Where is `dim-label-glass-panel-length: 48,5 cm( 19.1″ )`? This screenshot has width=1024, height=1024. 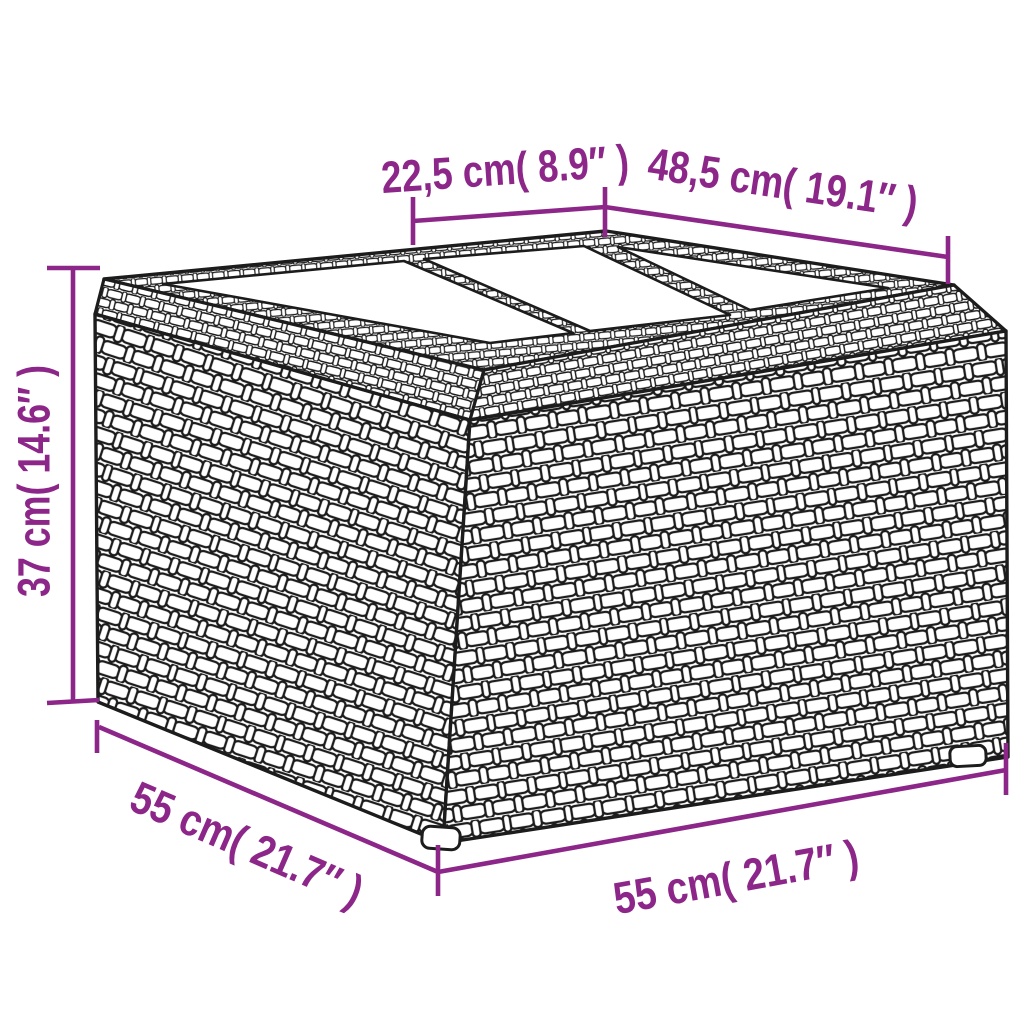
dim-label-glass-panel-length: 48,5 cm( 19.1″ ) is located at coordinates (783, 183).